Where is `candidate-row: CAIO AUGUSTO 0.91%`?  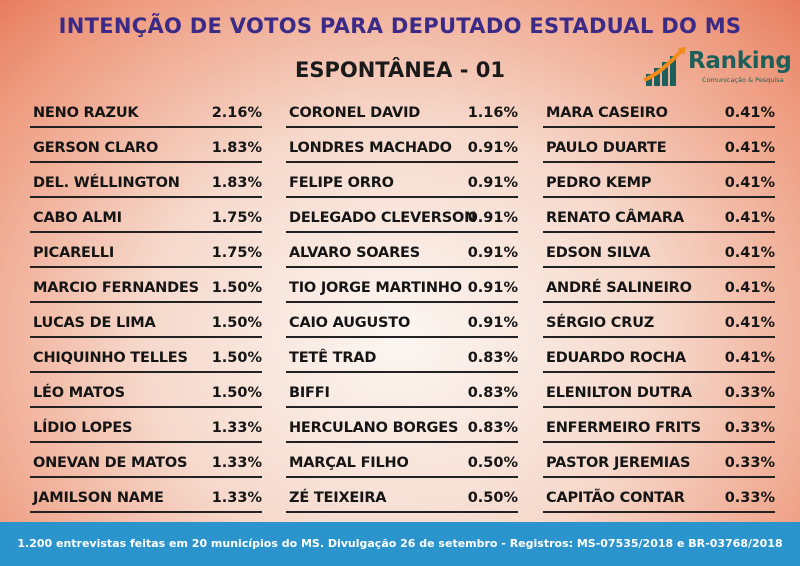
candidate-row: CAIO AUGUSTO 0.91% is located at coordinates (402, 320).